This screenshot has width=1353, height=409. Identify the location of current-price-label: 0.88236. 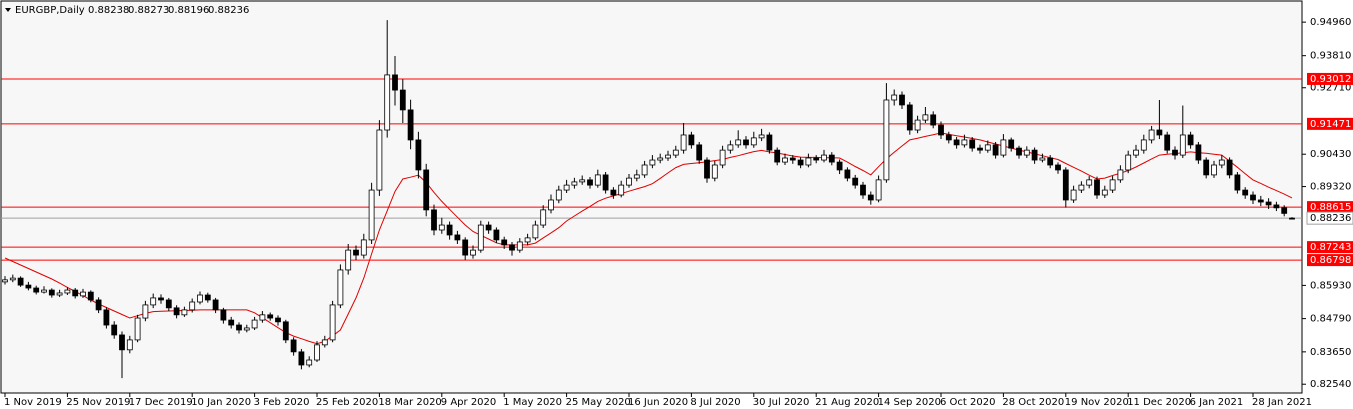
(1330, 218).